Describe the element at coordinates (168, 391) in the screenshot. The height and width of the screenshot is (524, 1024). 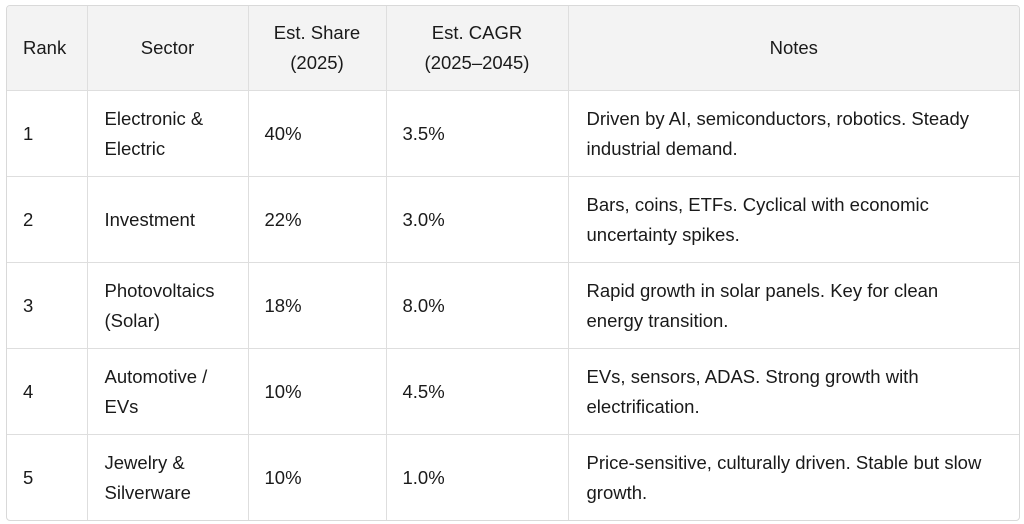
I see `cell-sector: Automotive / EVs` at that location.